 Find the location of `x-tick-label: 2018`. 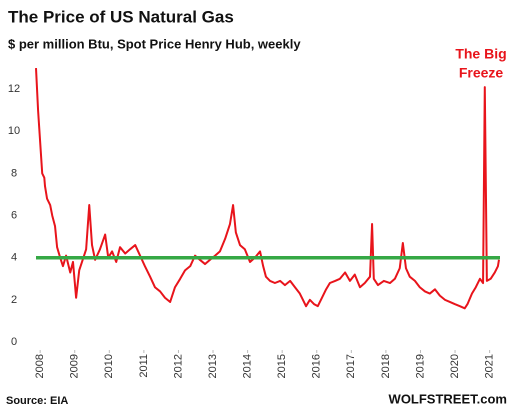

x-tick-label: 2018 is located at coordinates (386, 366).